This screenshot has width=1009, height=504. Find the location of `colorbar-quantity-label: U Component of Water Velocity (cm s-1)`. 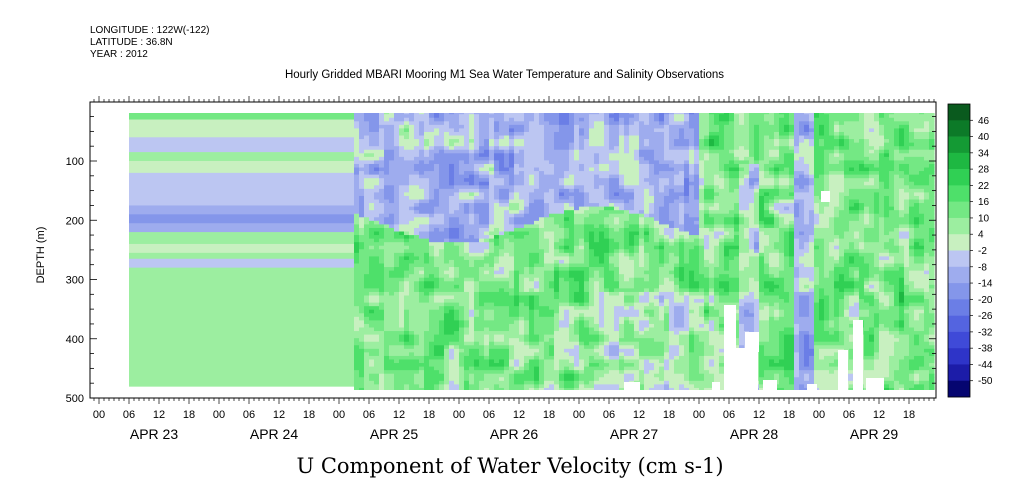

colorbar-quantity-label: U Component of Water Velocity (cm s-1) is located at coordinates (510, 466).